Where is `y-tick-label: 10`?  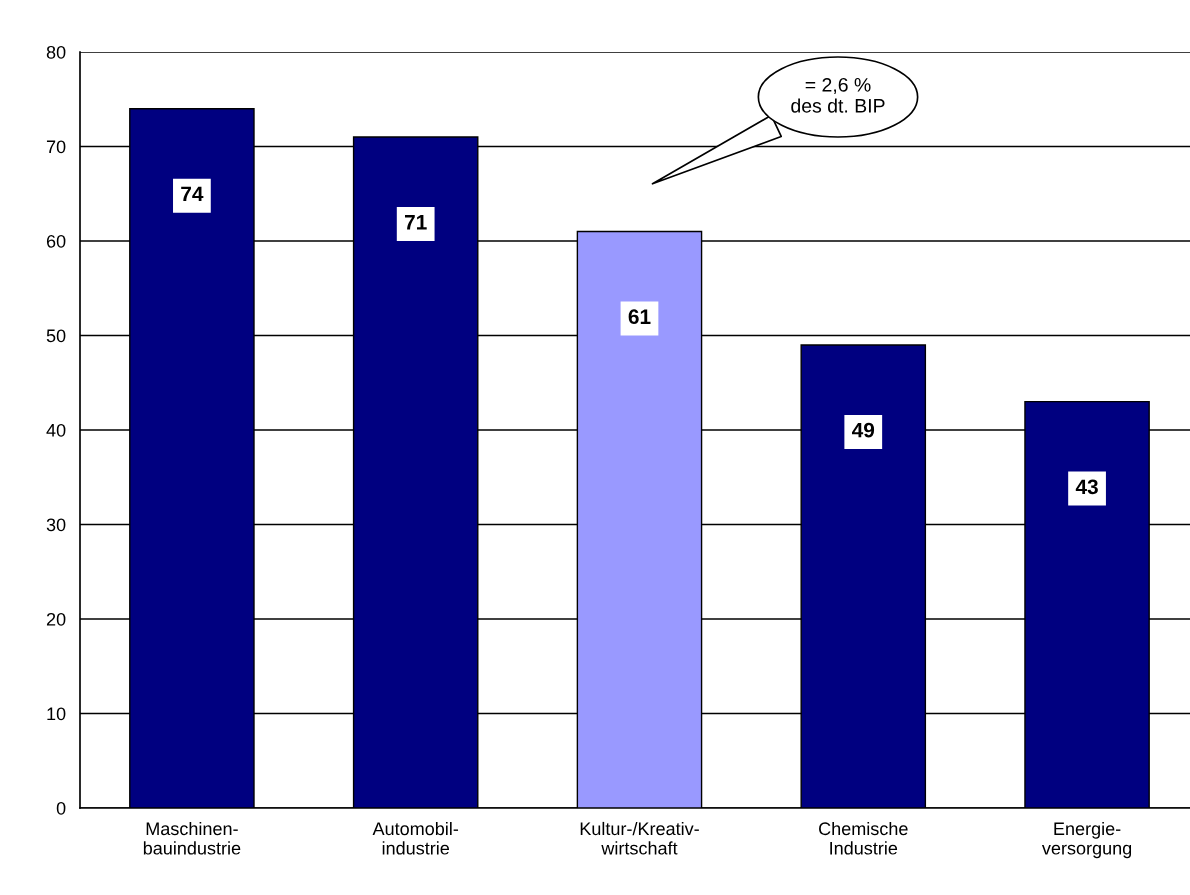 y-tick-label: 10 is located at coordinates (56, 714).